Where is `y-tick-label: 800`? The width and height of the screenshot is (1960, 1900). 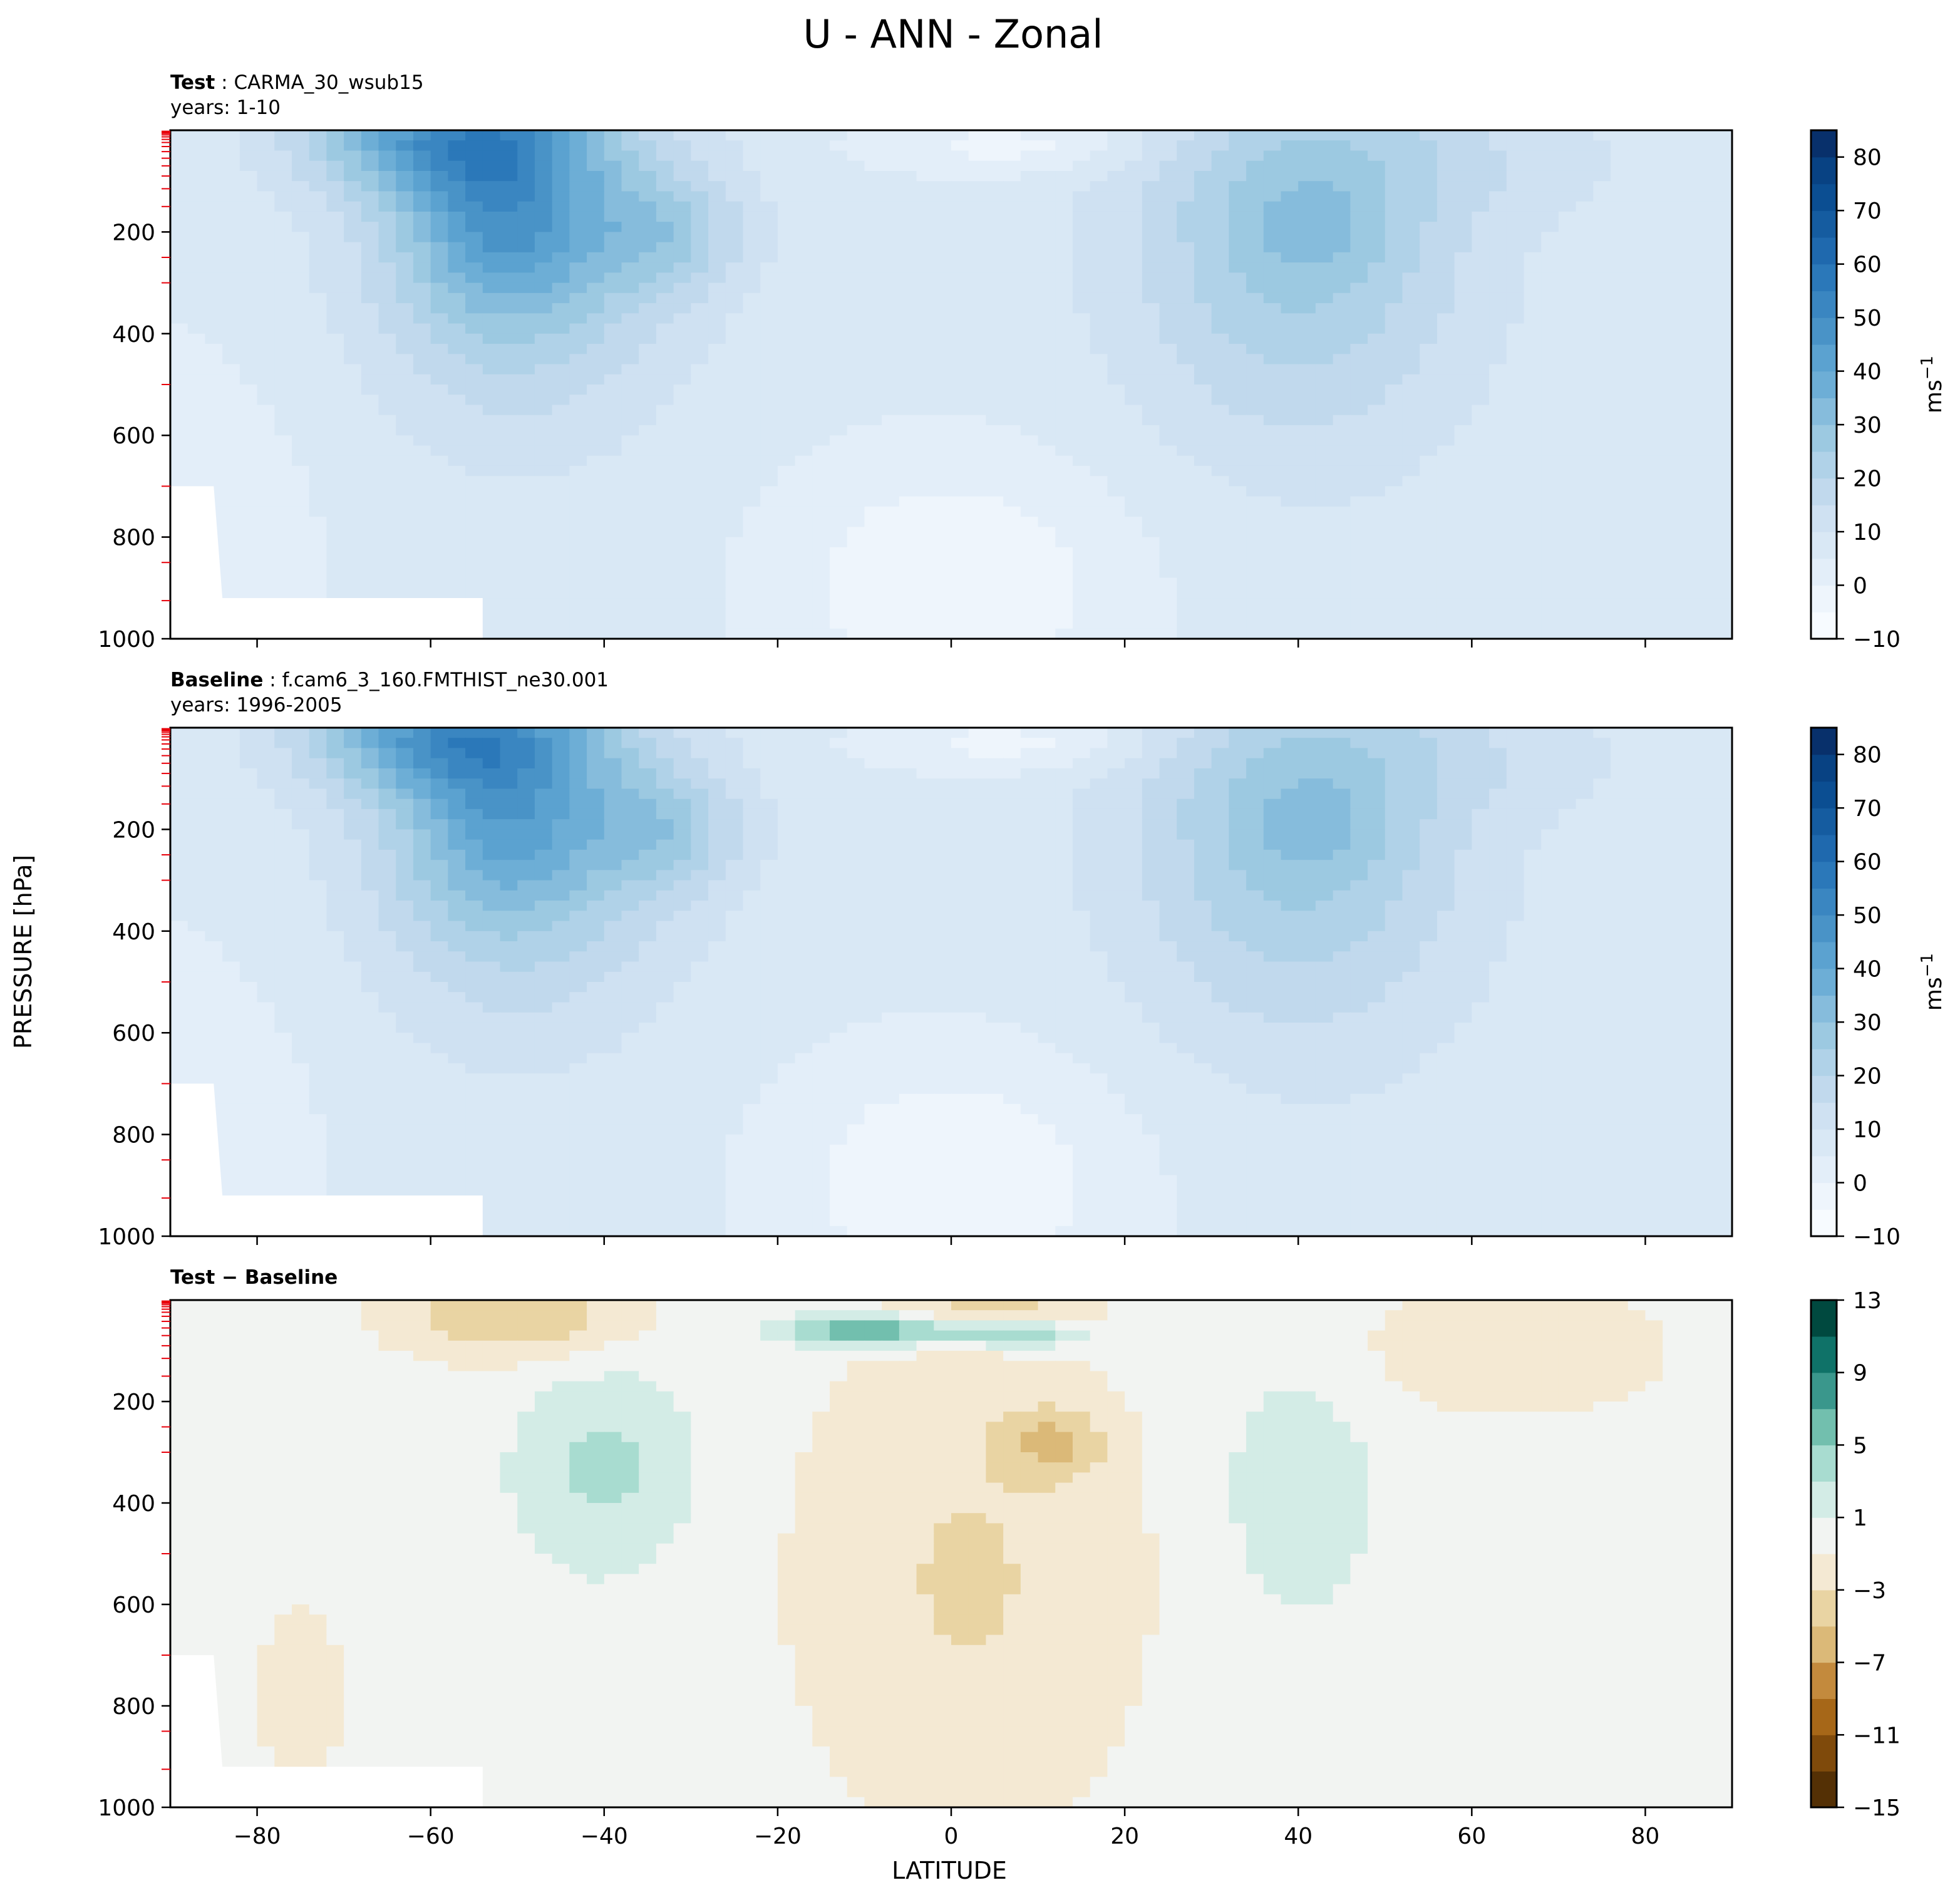 y-tick-label: 800 is located at coordinates (133, 538).